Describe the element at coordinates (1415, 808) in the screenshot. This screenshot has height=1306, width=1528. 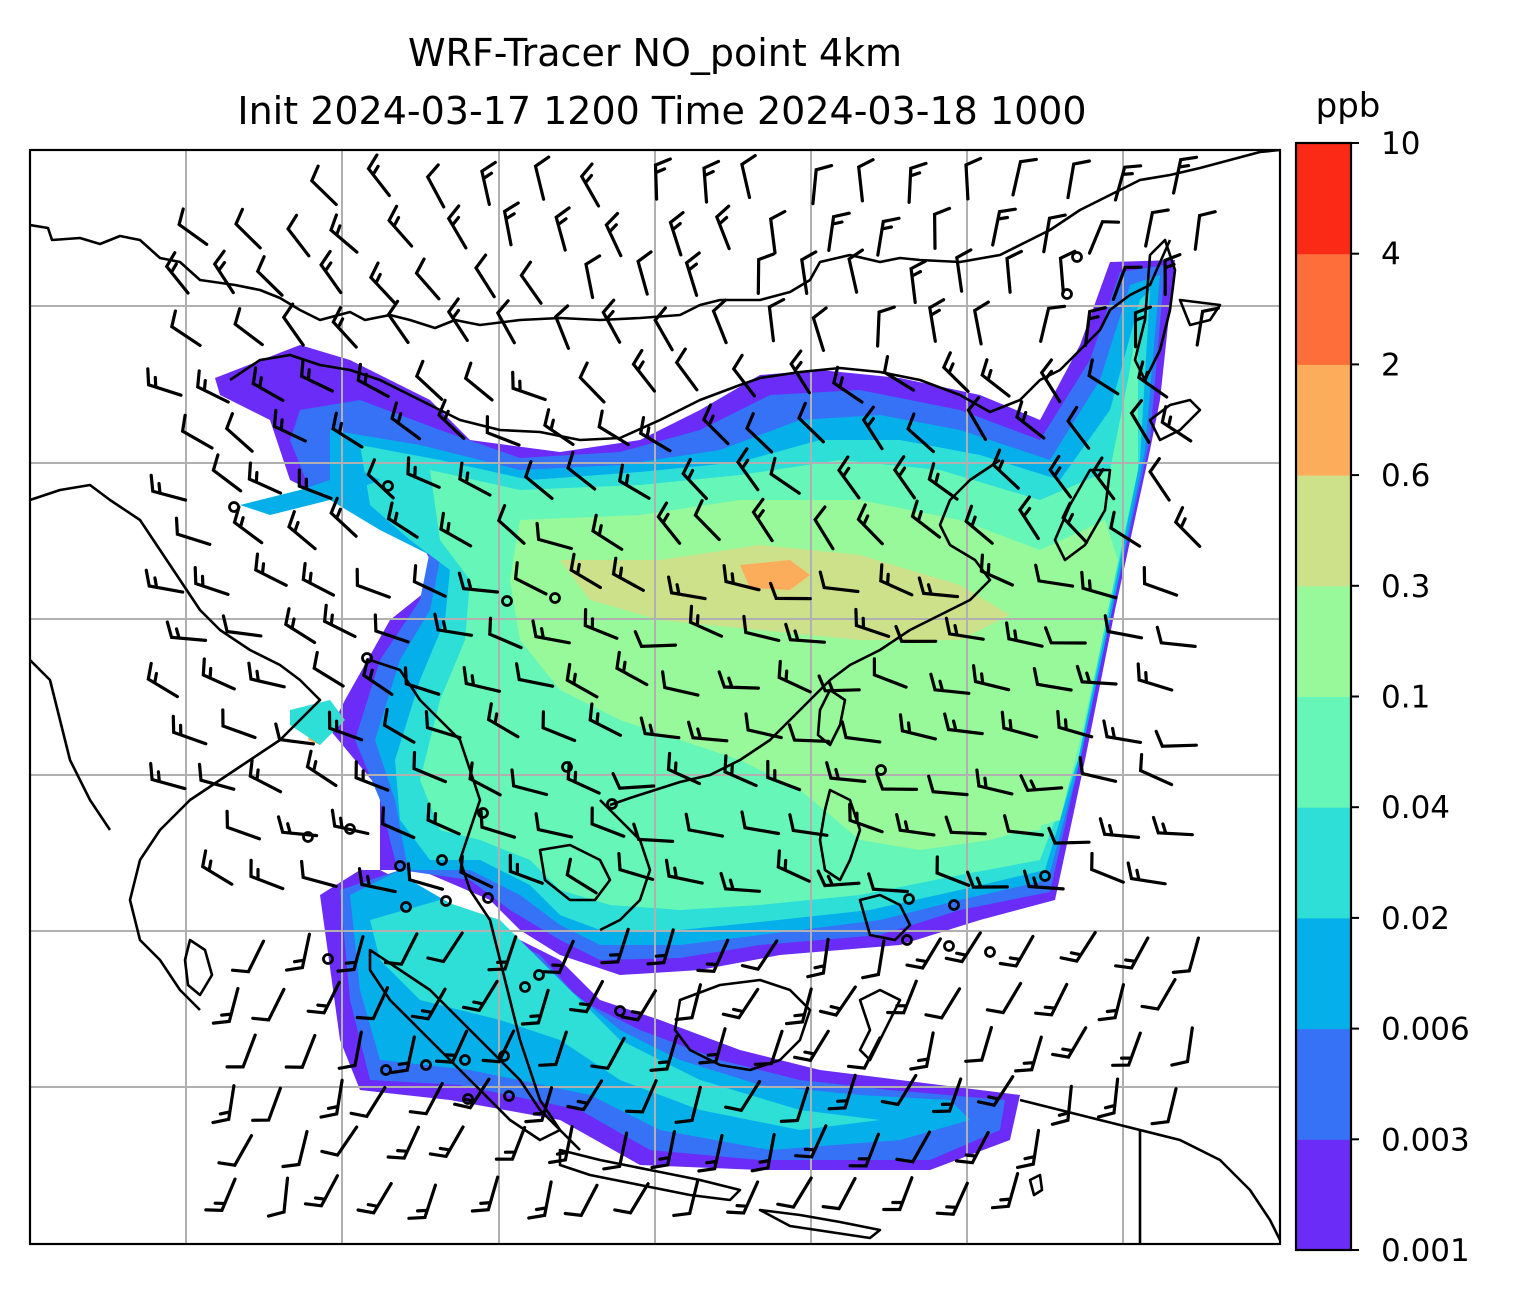
I see `colorbar-tick-label: 0.04` at that location.